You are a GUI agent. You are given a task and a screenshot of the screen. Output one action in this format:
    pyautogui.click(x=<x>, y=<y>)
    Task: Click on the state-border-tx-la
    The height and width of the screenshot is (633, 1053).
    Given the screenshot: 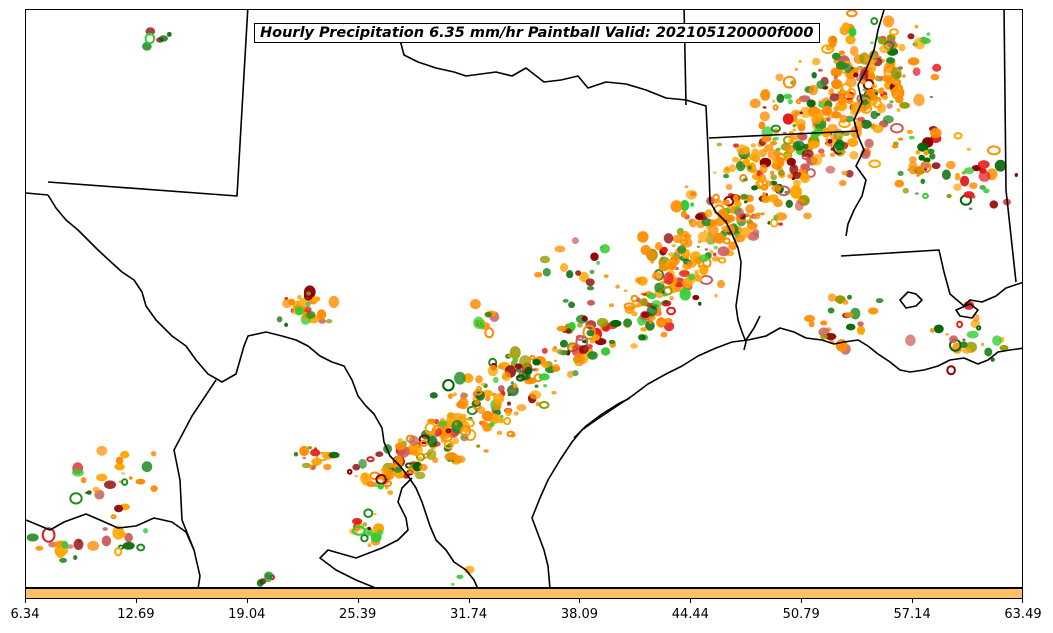 What is the action you would take?
    pyautogui.click(x=727, y=260)
    